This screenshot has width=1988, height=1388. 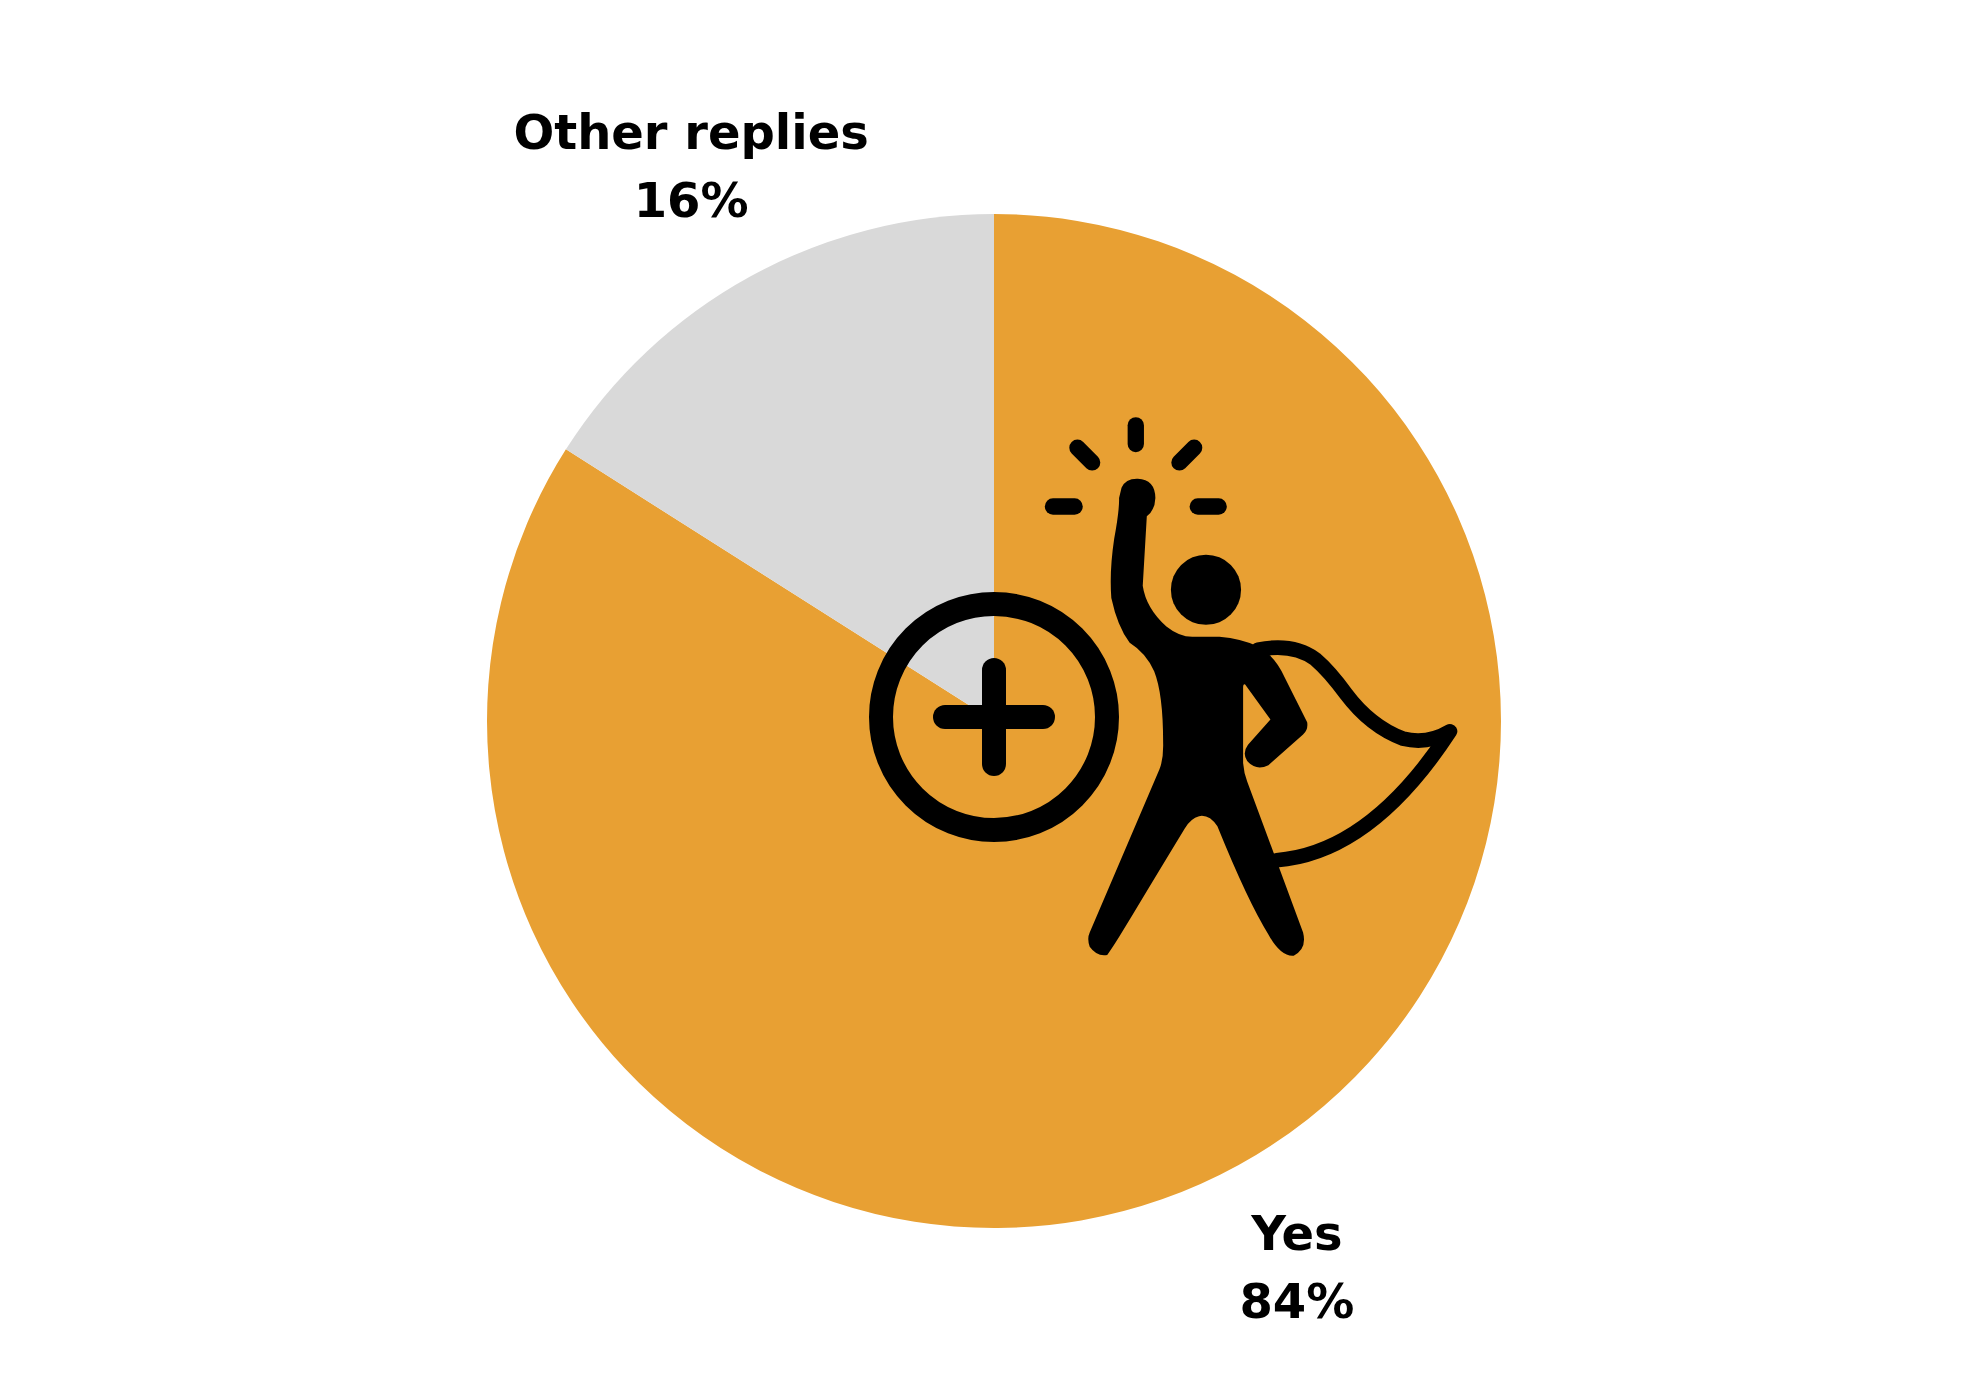 I want to click on slice-label: Yes, so click(x=1296, y=1233).